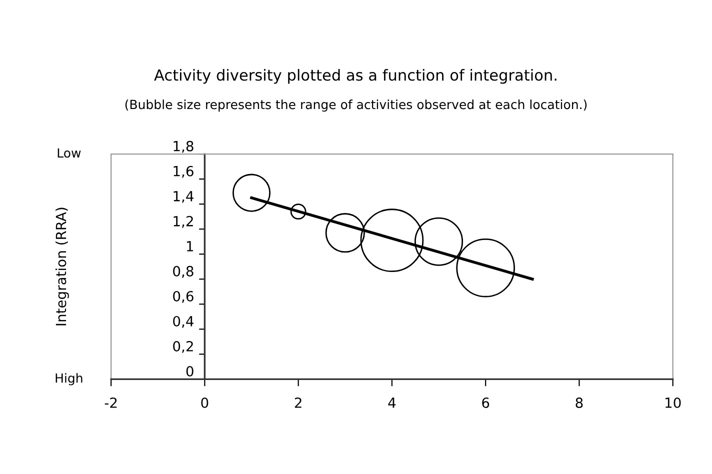  What do you see at coordinates (62, 267) in the screenshot?
I see `y-axis-title: Integration (RRA)` at bounding box center [62, 267].